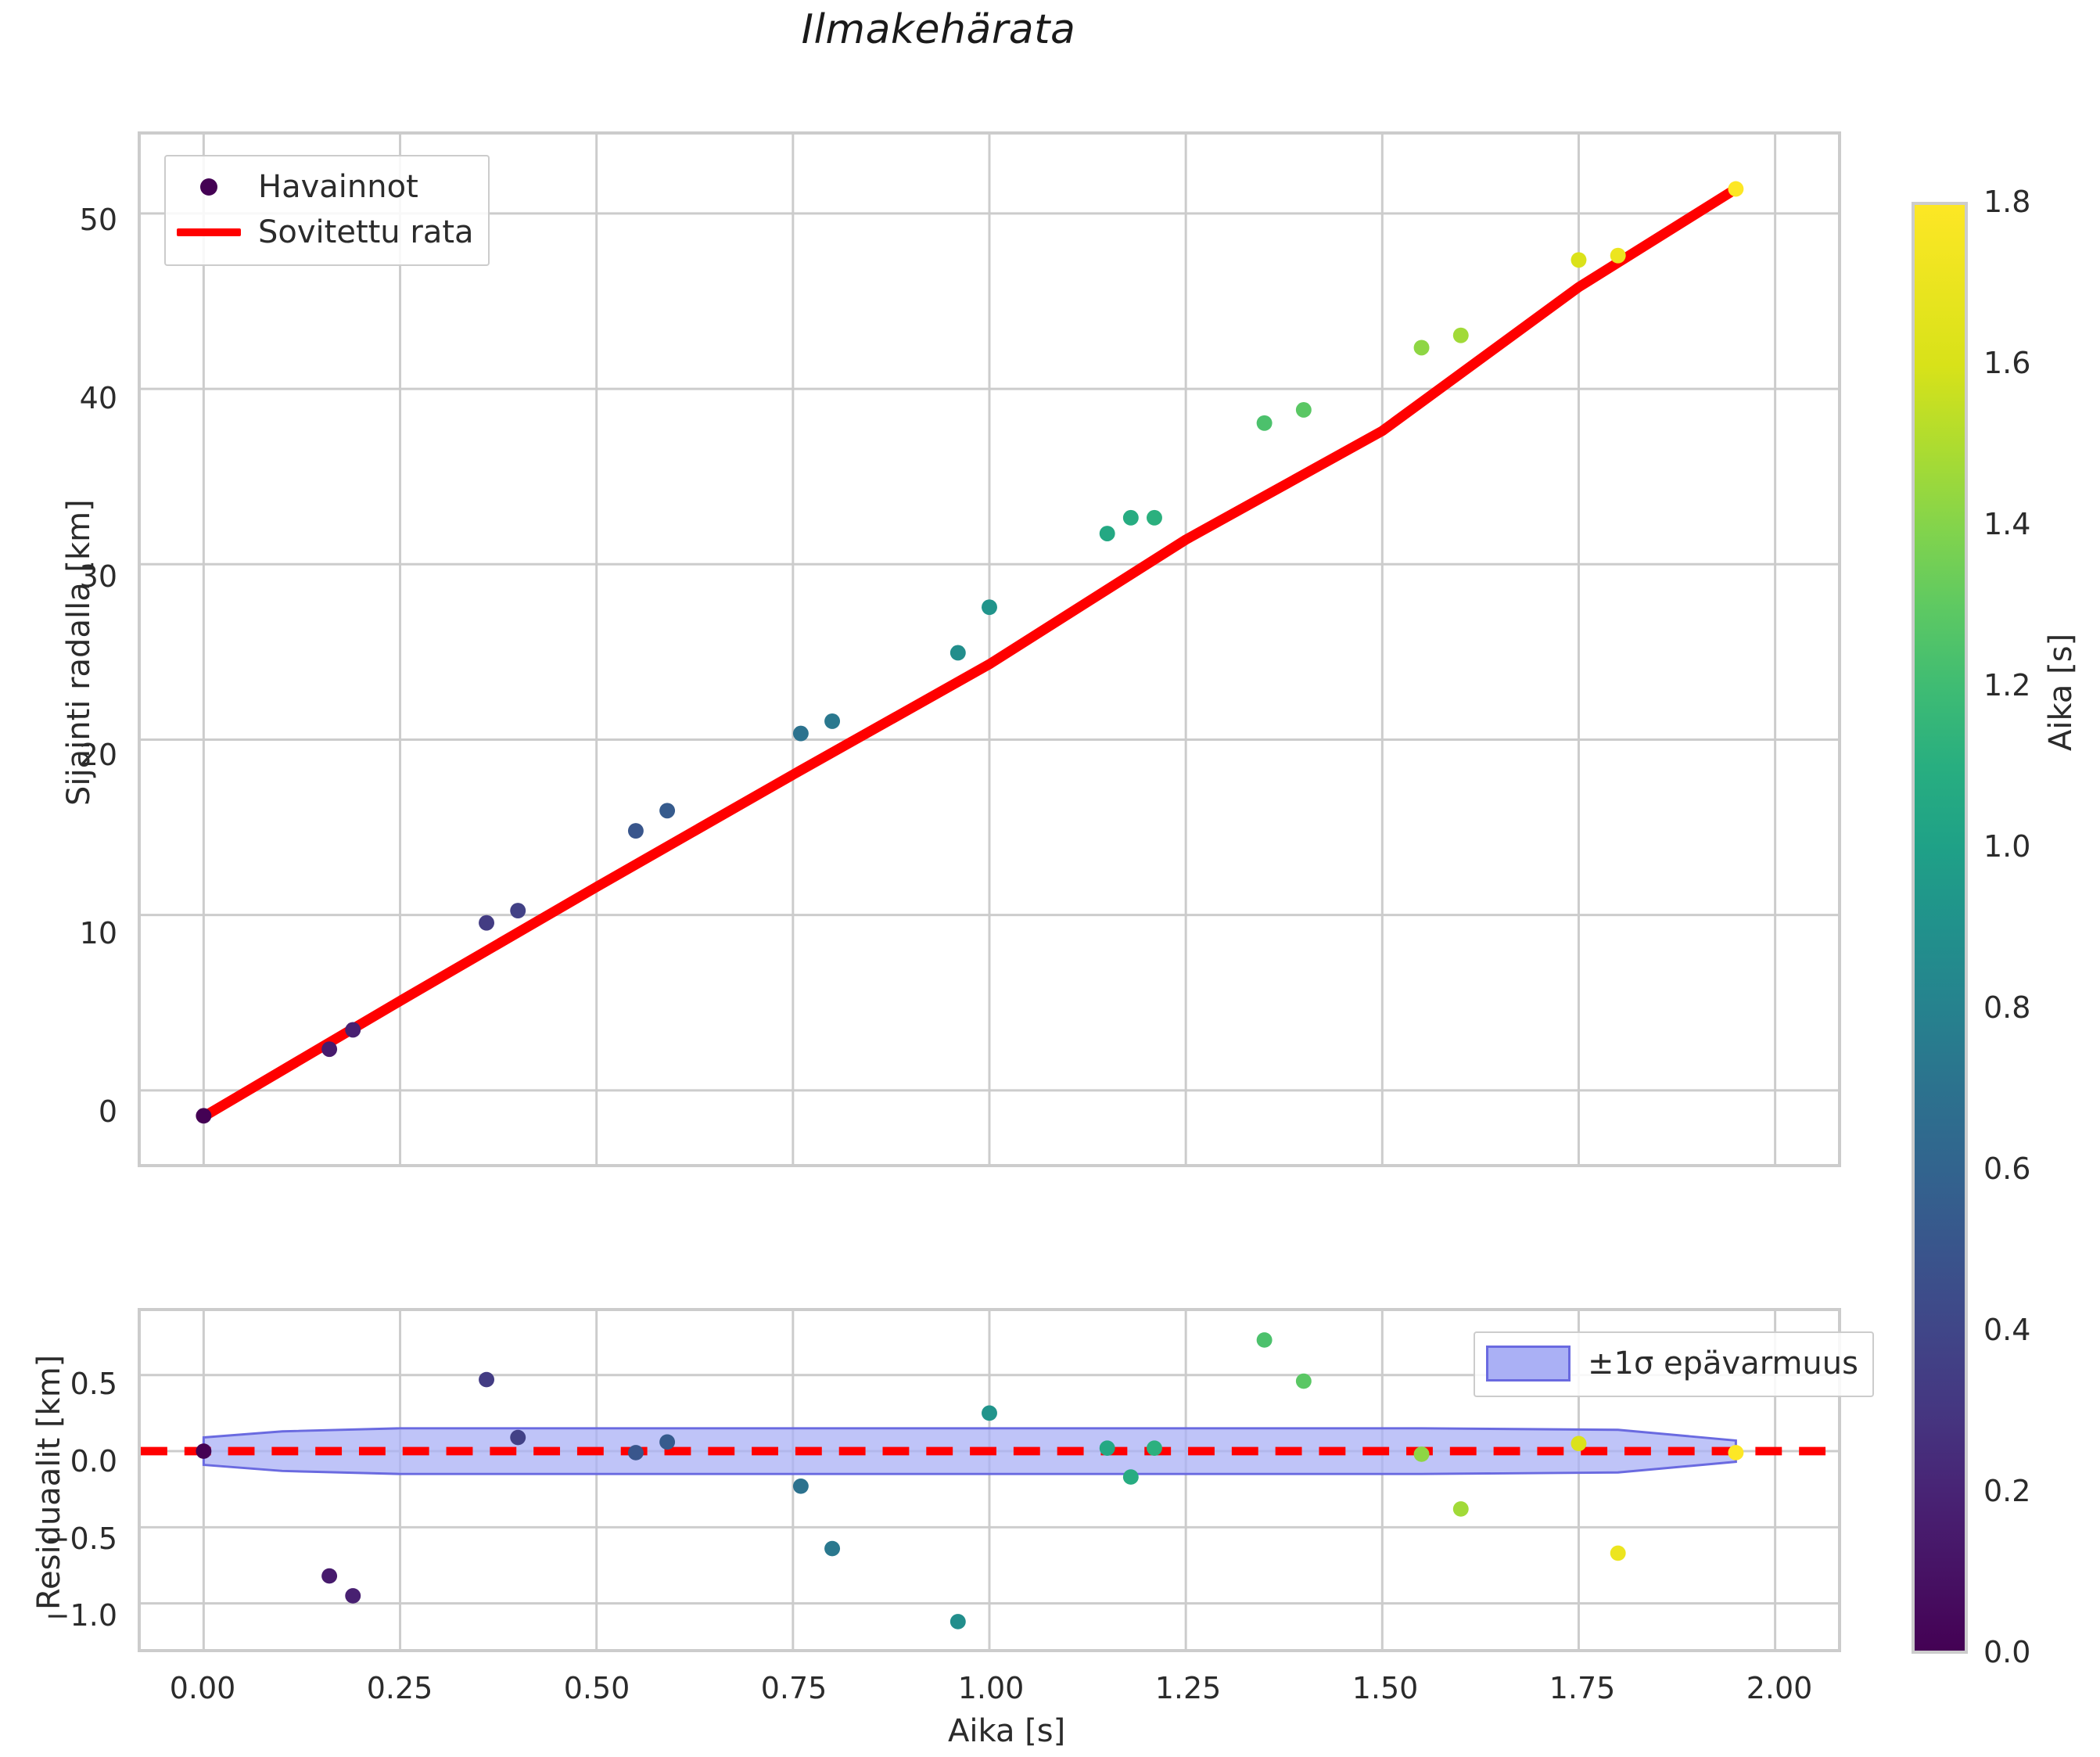 The width and height of the screenshot is (2100, 1757). What do you see at coordinates (98, 933) in the screenshot?
I see `main-ytick-10: 10` at bounding box center [98, 933].